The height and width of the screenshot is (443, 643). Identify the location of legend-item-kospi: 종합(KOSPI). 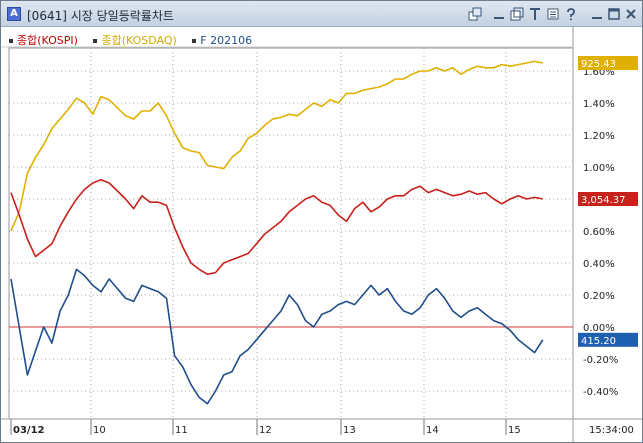
(43, 40).